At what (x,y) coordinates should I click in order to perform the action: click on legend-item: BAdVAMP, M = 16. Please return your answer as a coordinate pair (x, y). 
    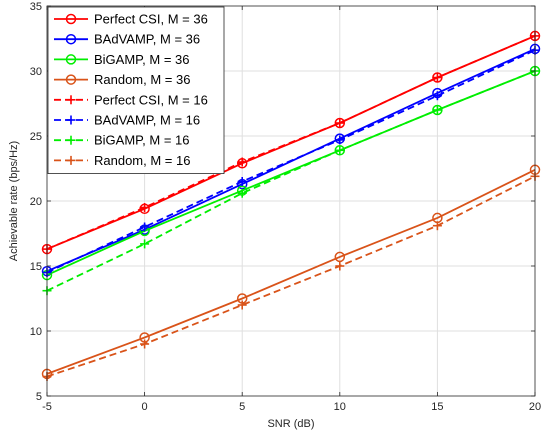
    Looking at the image, I should click on (127, 120).